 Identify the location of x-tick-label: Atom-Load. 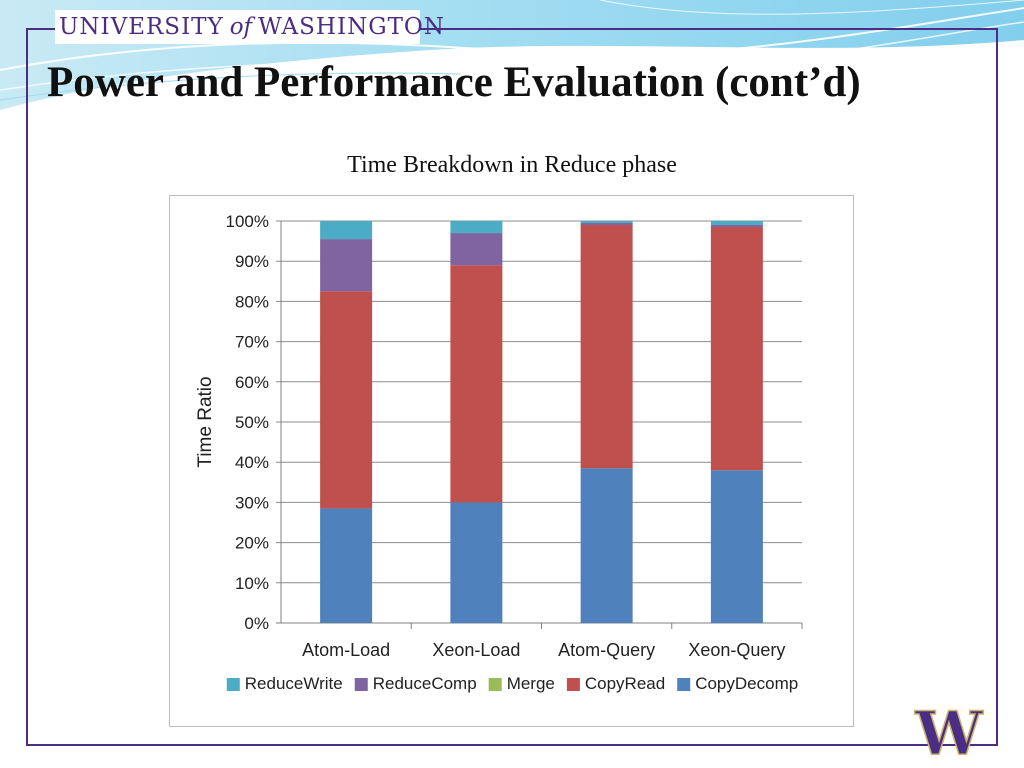
(346, 650).